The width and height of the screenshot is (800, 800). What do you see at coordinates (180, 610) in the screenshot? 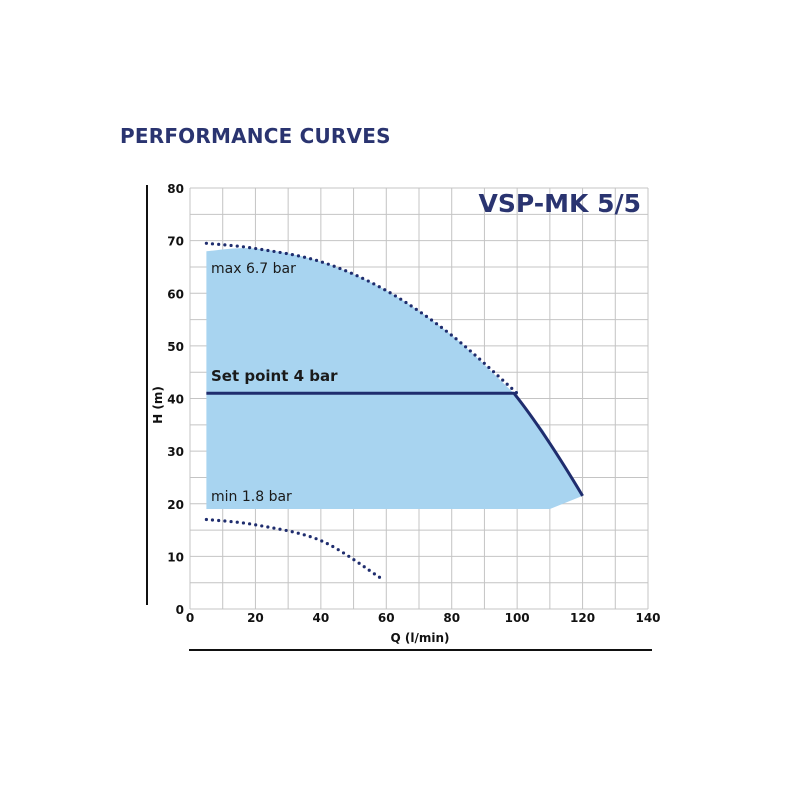
I see `y-tick-0: 0` at bounding box center [180, 610].